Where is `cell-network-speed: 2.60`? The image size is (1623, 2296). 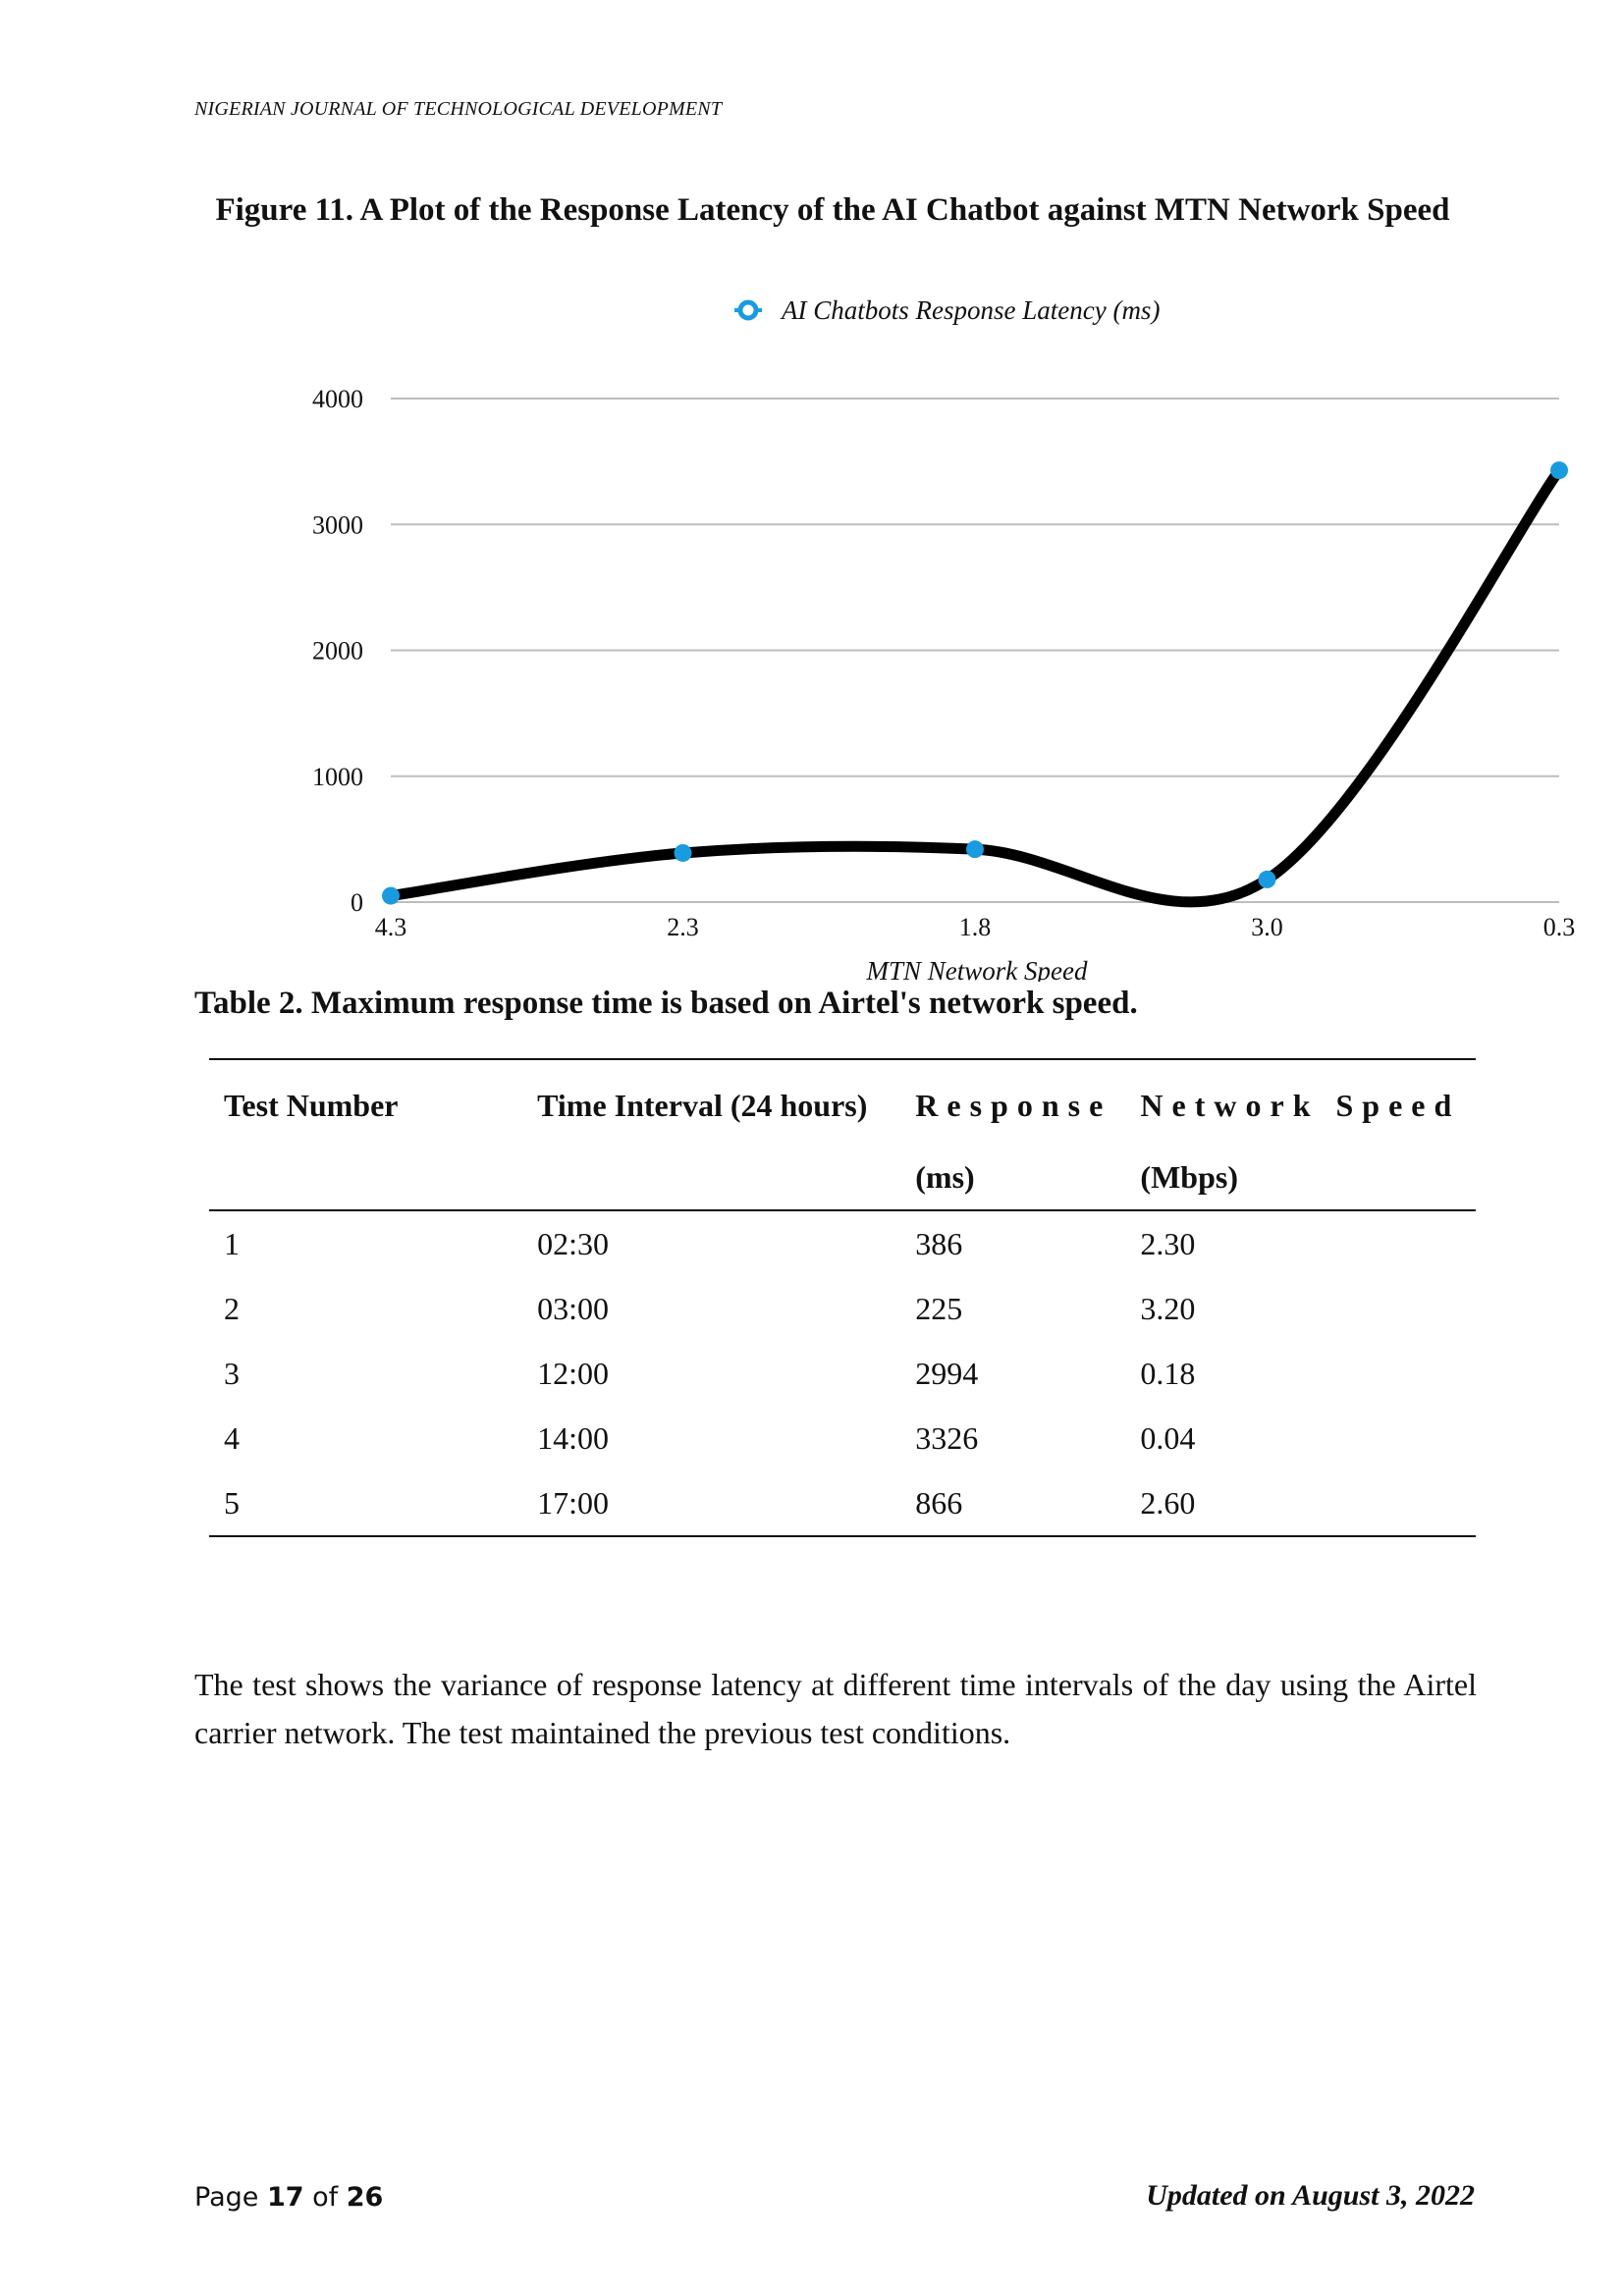
cell-network-speed: 2.60 is located at coordinates (1168, 1502).